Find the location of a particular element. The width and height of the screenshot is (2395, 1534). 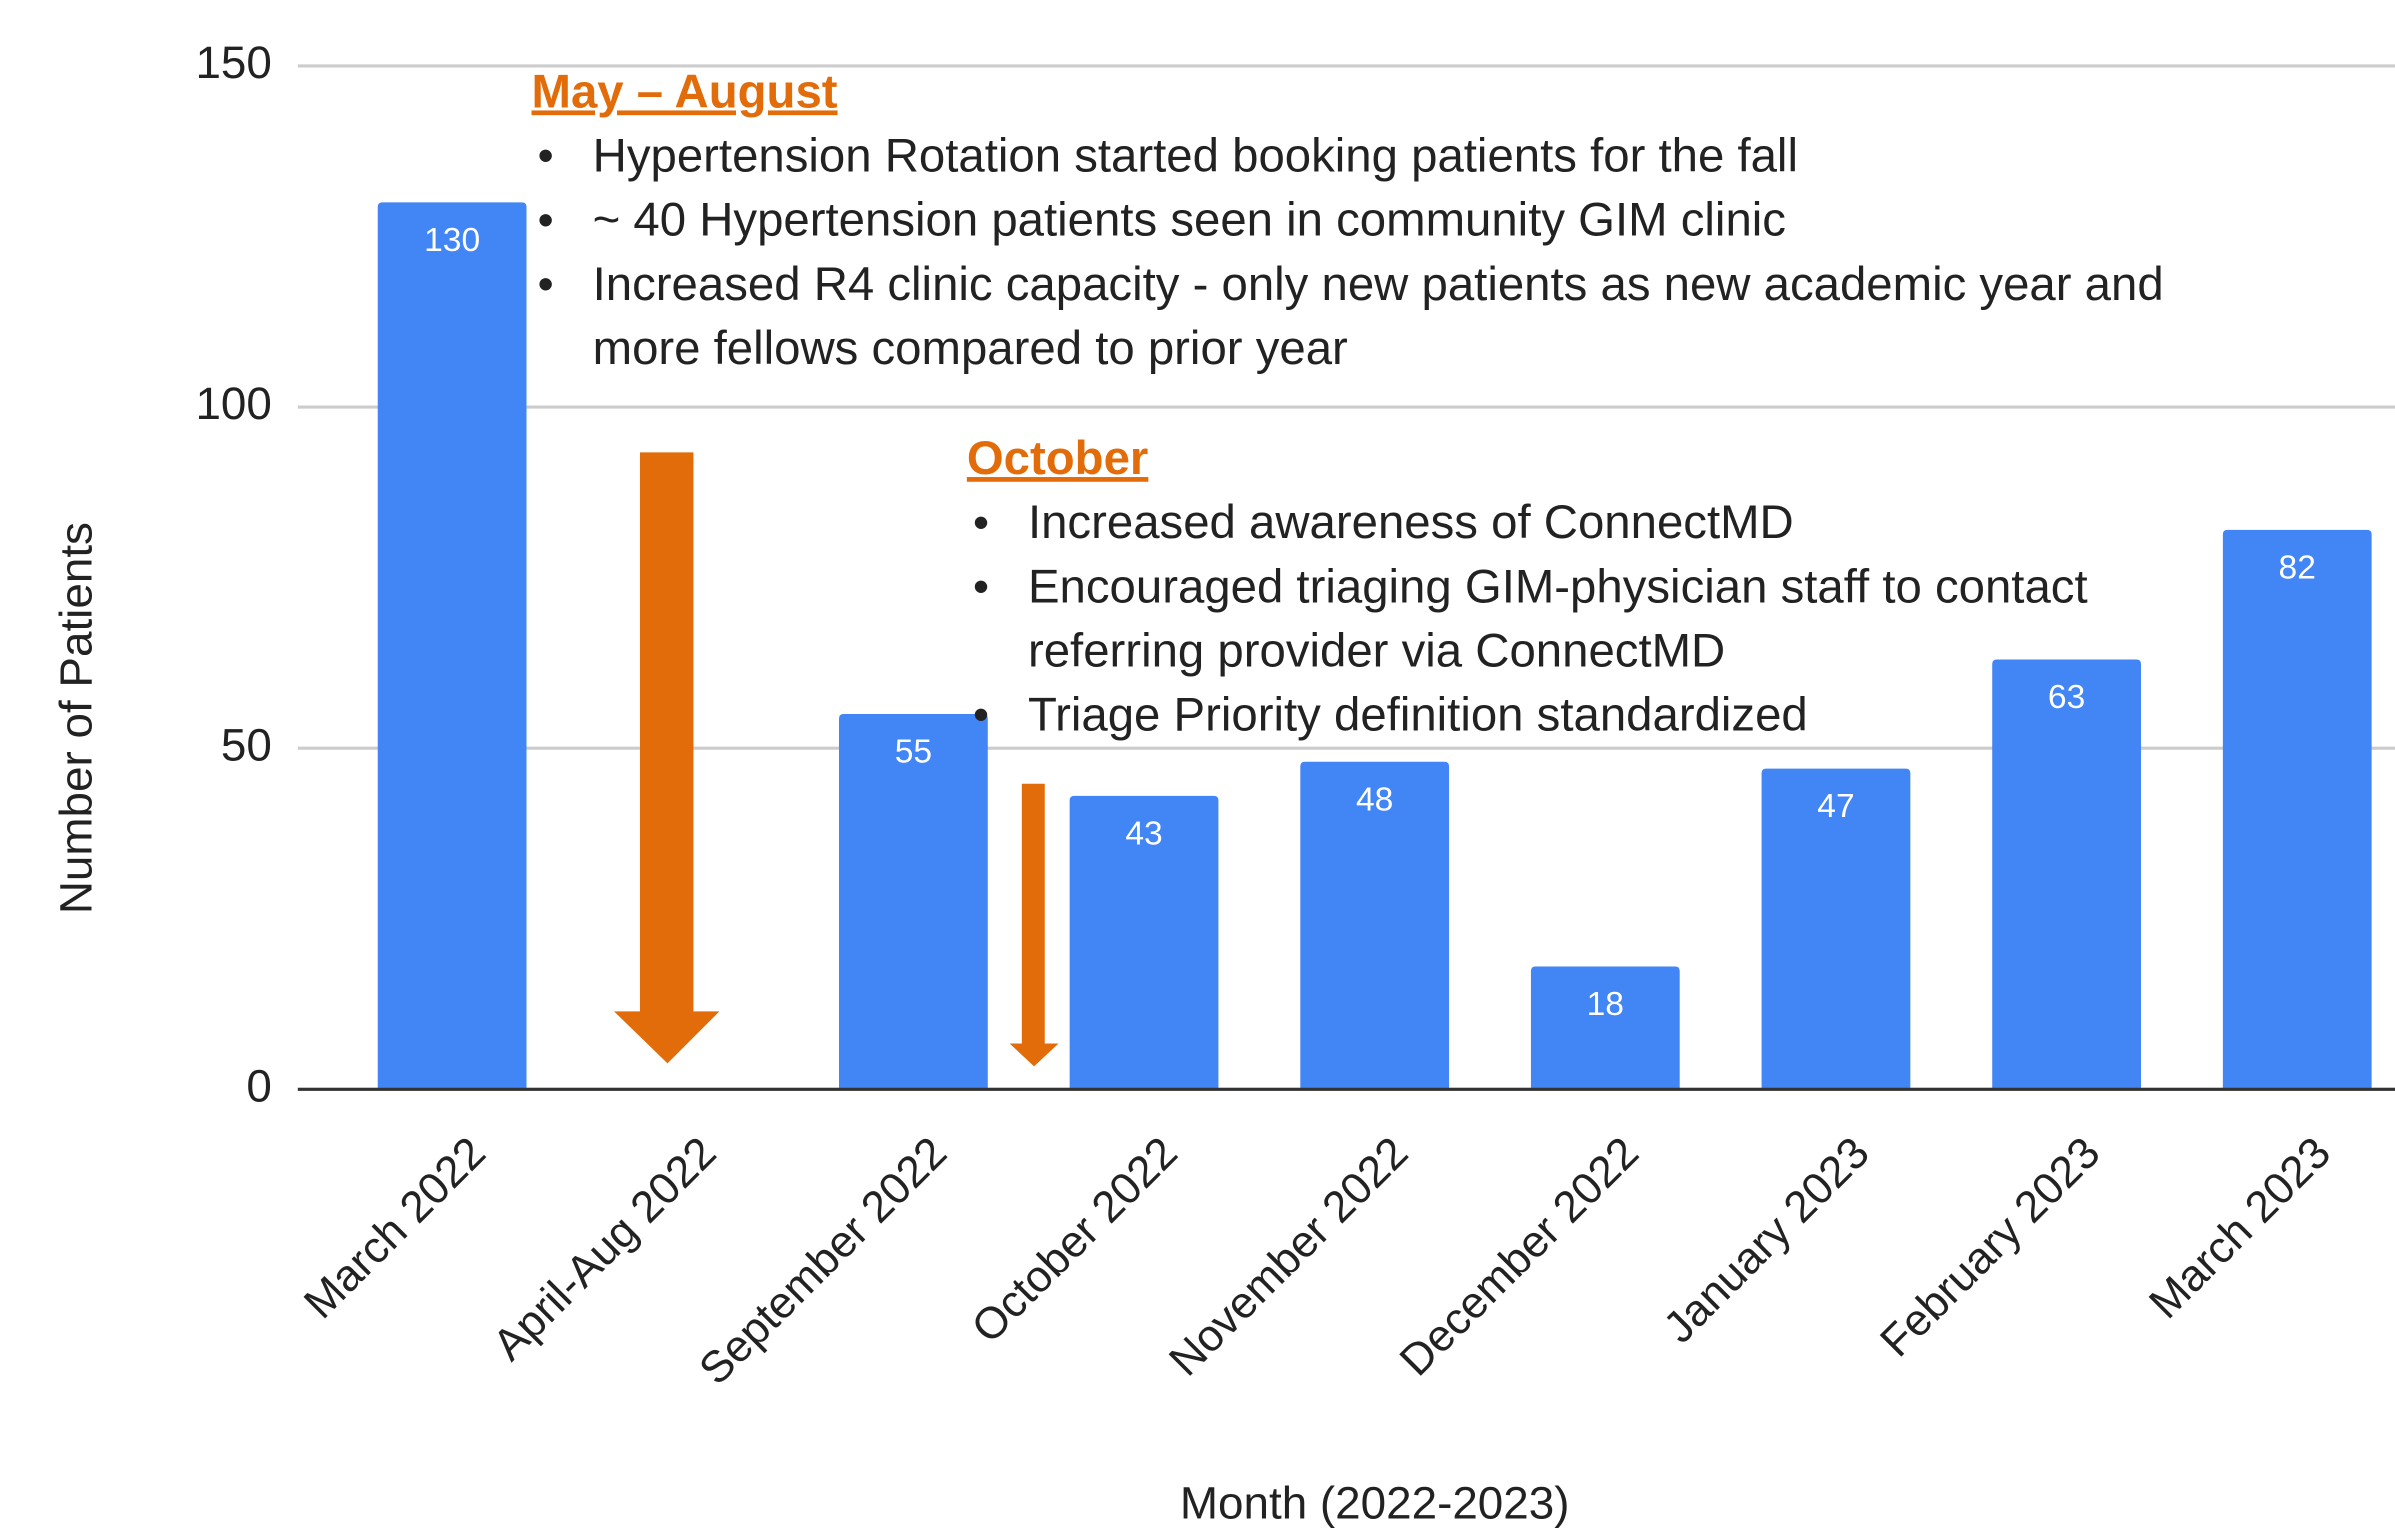

arrows is located at coordinates (836, 759).